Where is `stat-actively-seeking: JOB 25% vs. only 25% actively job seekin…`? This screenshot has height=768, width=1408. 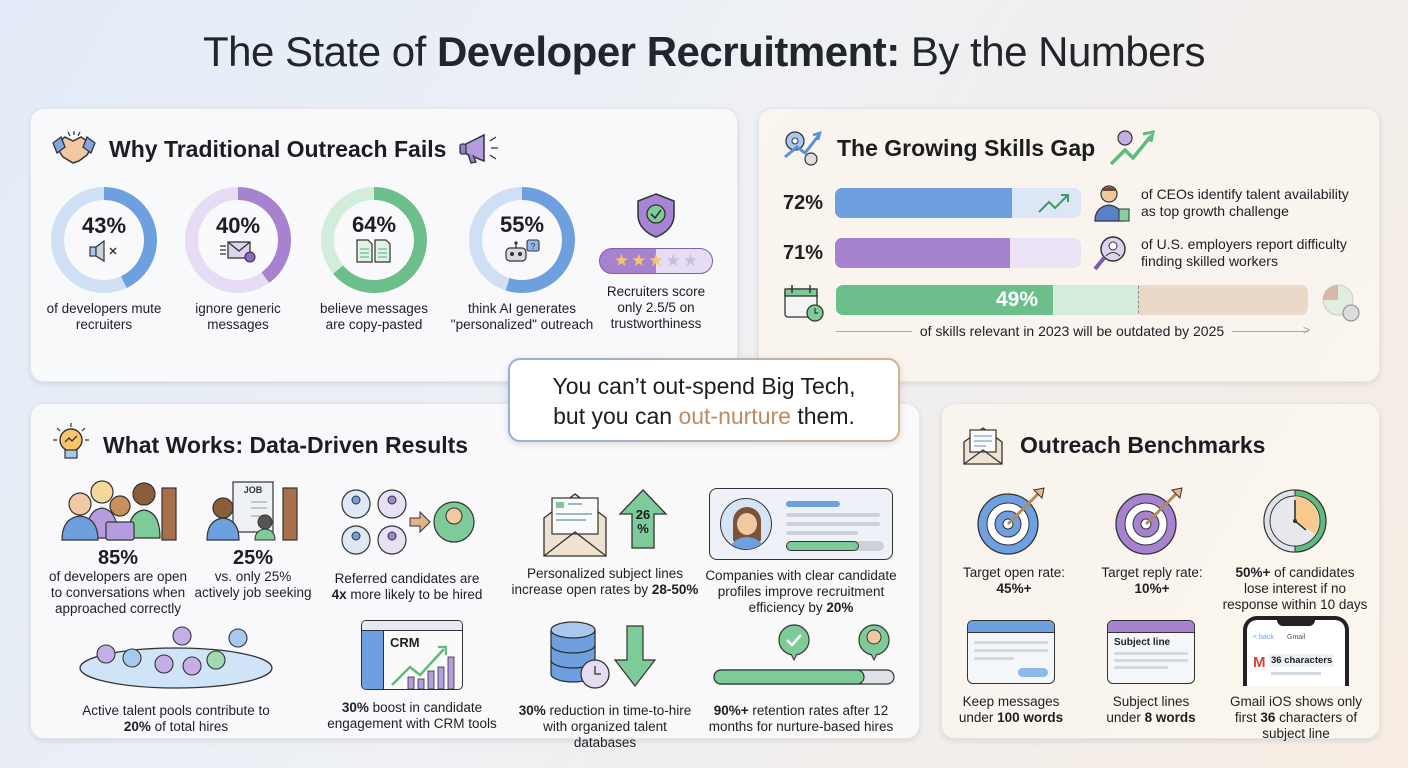
stat-actively-seeking: JOB 25% vs. only 25% actively job seekin… is located at coordinates (253, 538).